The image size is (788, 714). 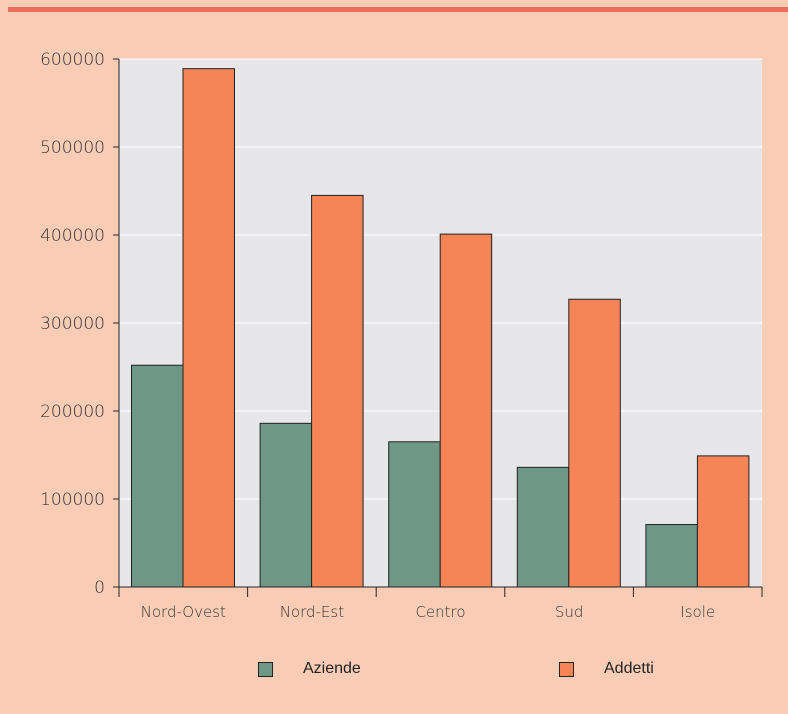 What do you see at coordinates (72, 60) in the screenshot?
I see `y-tick-label: 600000` at bounding box center [72, 60].